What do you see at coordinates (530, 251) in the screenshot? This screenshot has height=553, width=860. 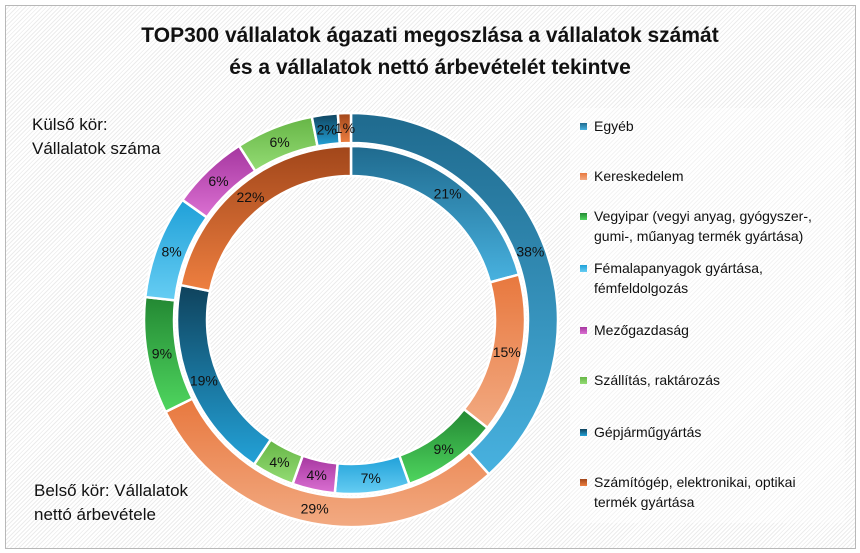 I see `outer-data-label: 38%` at bounding box center [530, 251].